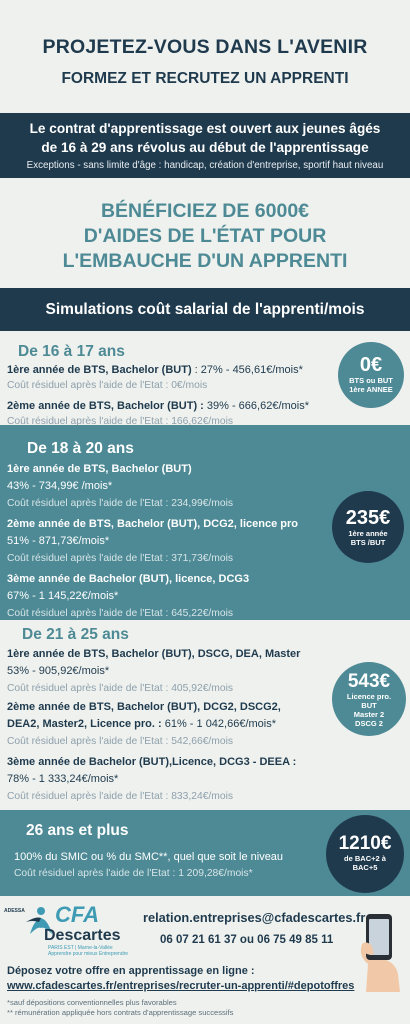 The image size is (410, 1024). Describe the element at coordinates (365, 858) in the screenshot. I see `badge-note: de BAC+2 à` at that location.